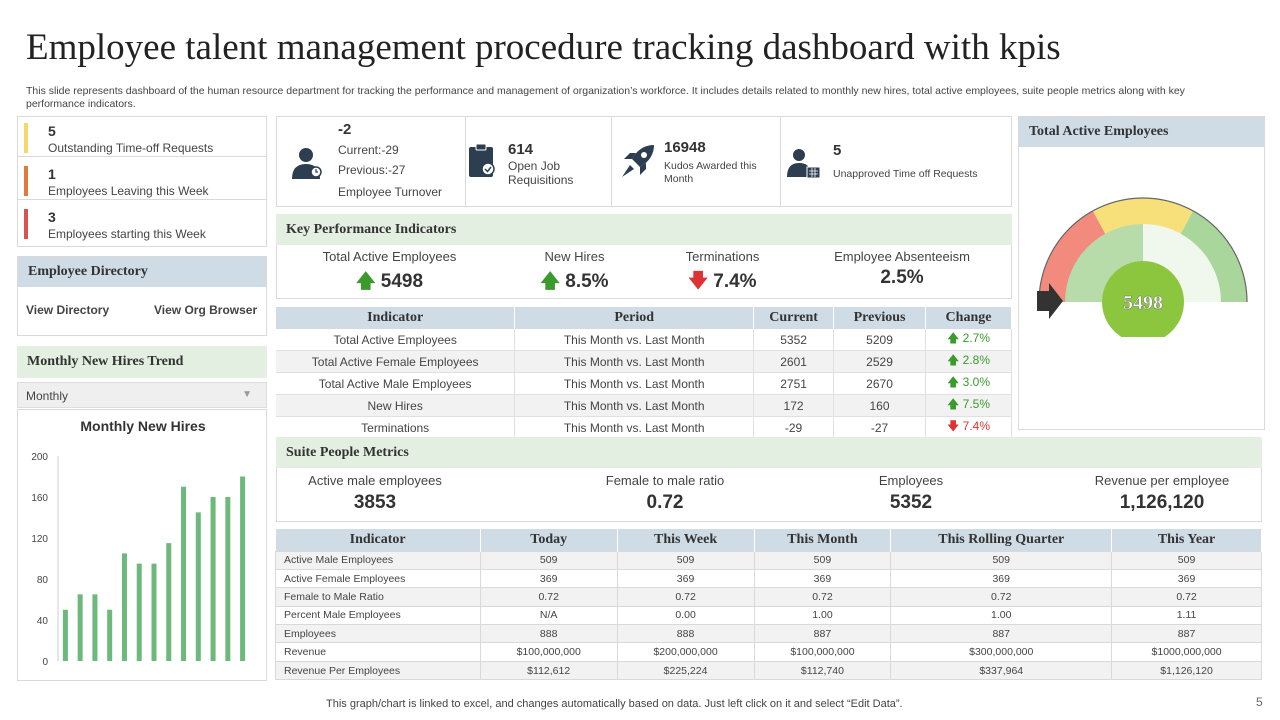 The width and height of the screenshot is (1280, 720). What do you see at coordinates (127, 234) in the screenshot?
I see `status-label: Employees starting this Week` at bounding box center [127, 234].